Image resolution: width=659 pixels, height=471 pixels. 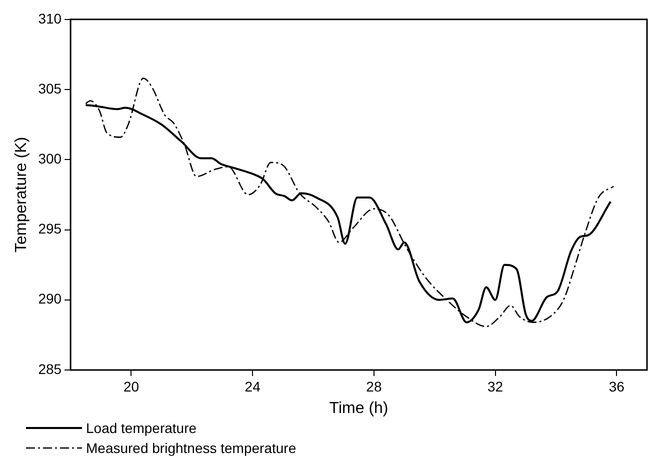 I want to click on y-tick-label: 305, so click(x=50, y=88).